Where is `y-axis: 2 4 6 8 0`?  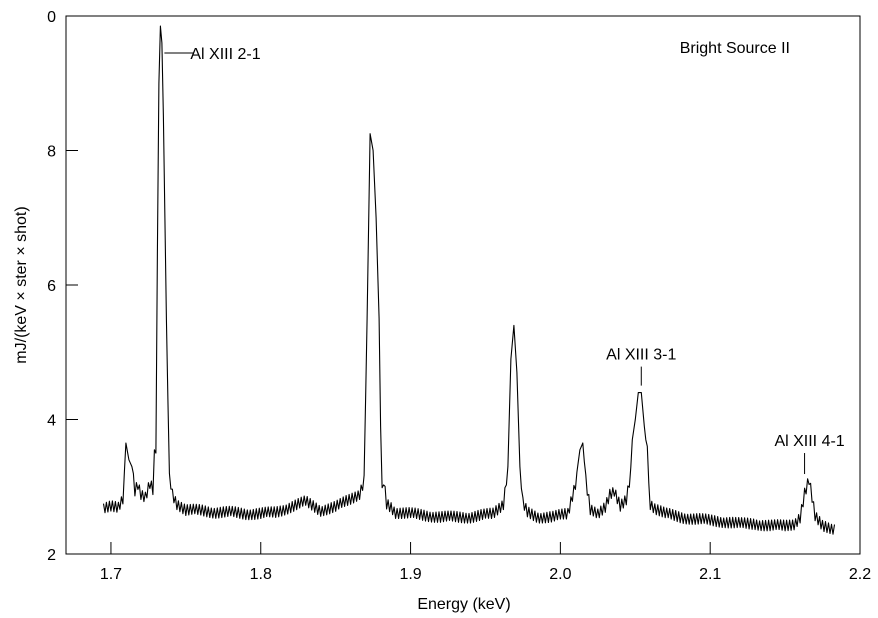
y-axis: 2 4 6 8 0 is located at coordinates (62, 286).